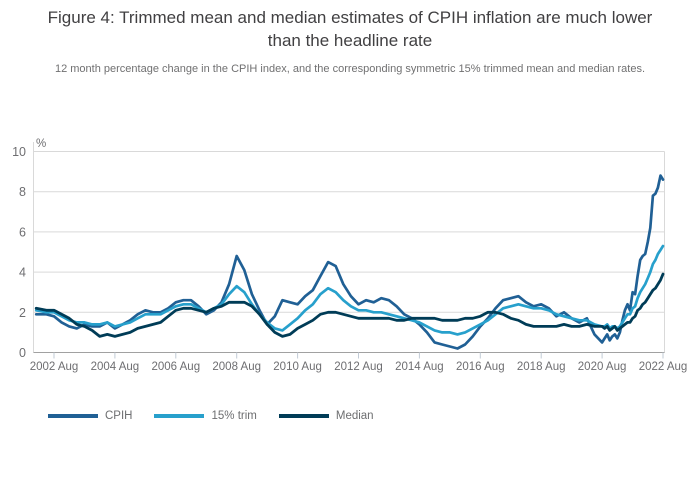 Image resolution: width=700 pixels, height=502 pixels. I want to click on x-tick-label: 2006 Aug, so click(175, 367).